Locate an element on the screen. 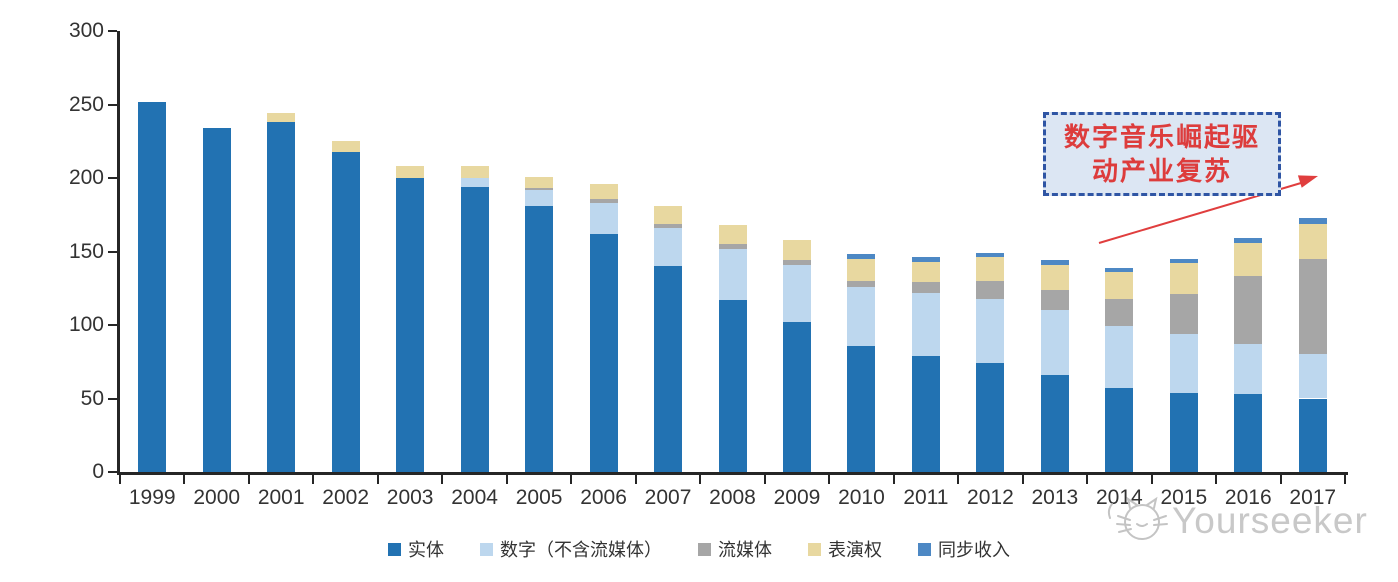  x-axis-label-2012: 2012 is located at coordinates (990, 497).